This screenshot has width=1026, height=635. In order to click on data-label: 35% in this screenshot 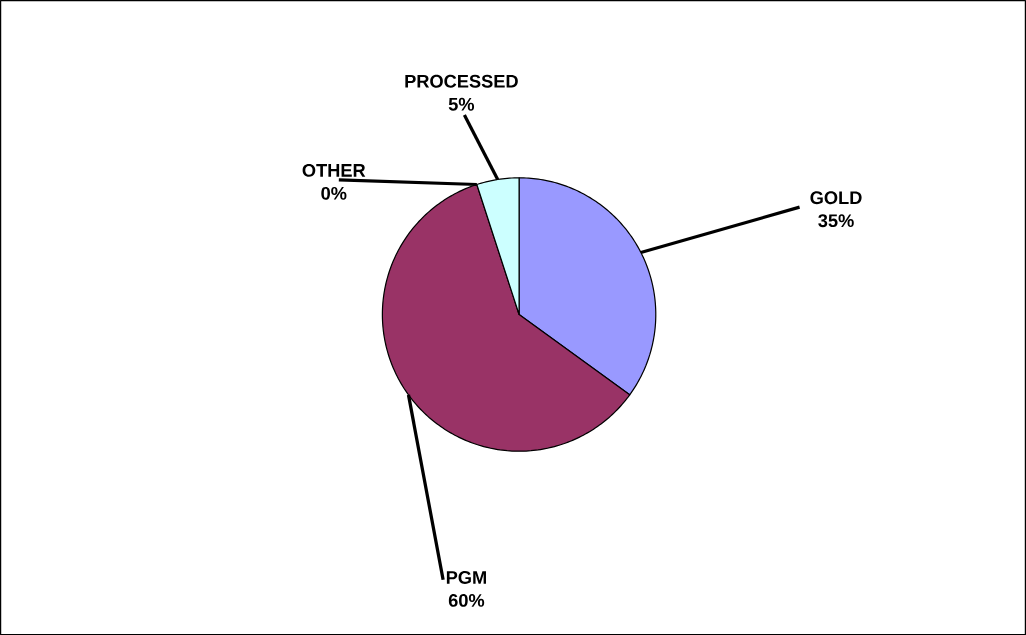, I will do `click(836, 221)`.